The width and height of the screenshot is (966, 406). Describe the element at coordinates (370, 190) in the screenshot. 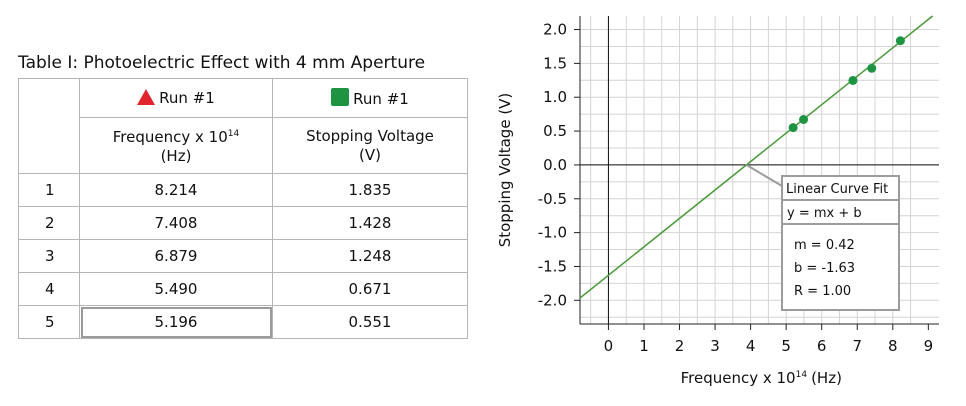

I see `voltage-cell: 1.835` at that location.